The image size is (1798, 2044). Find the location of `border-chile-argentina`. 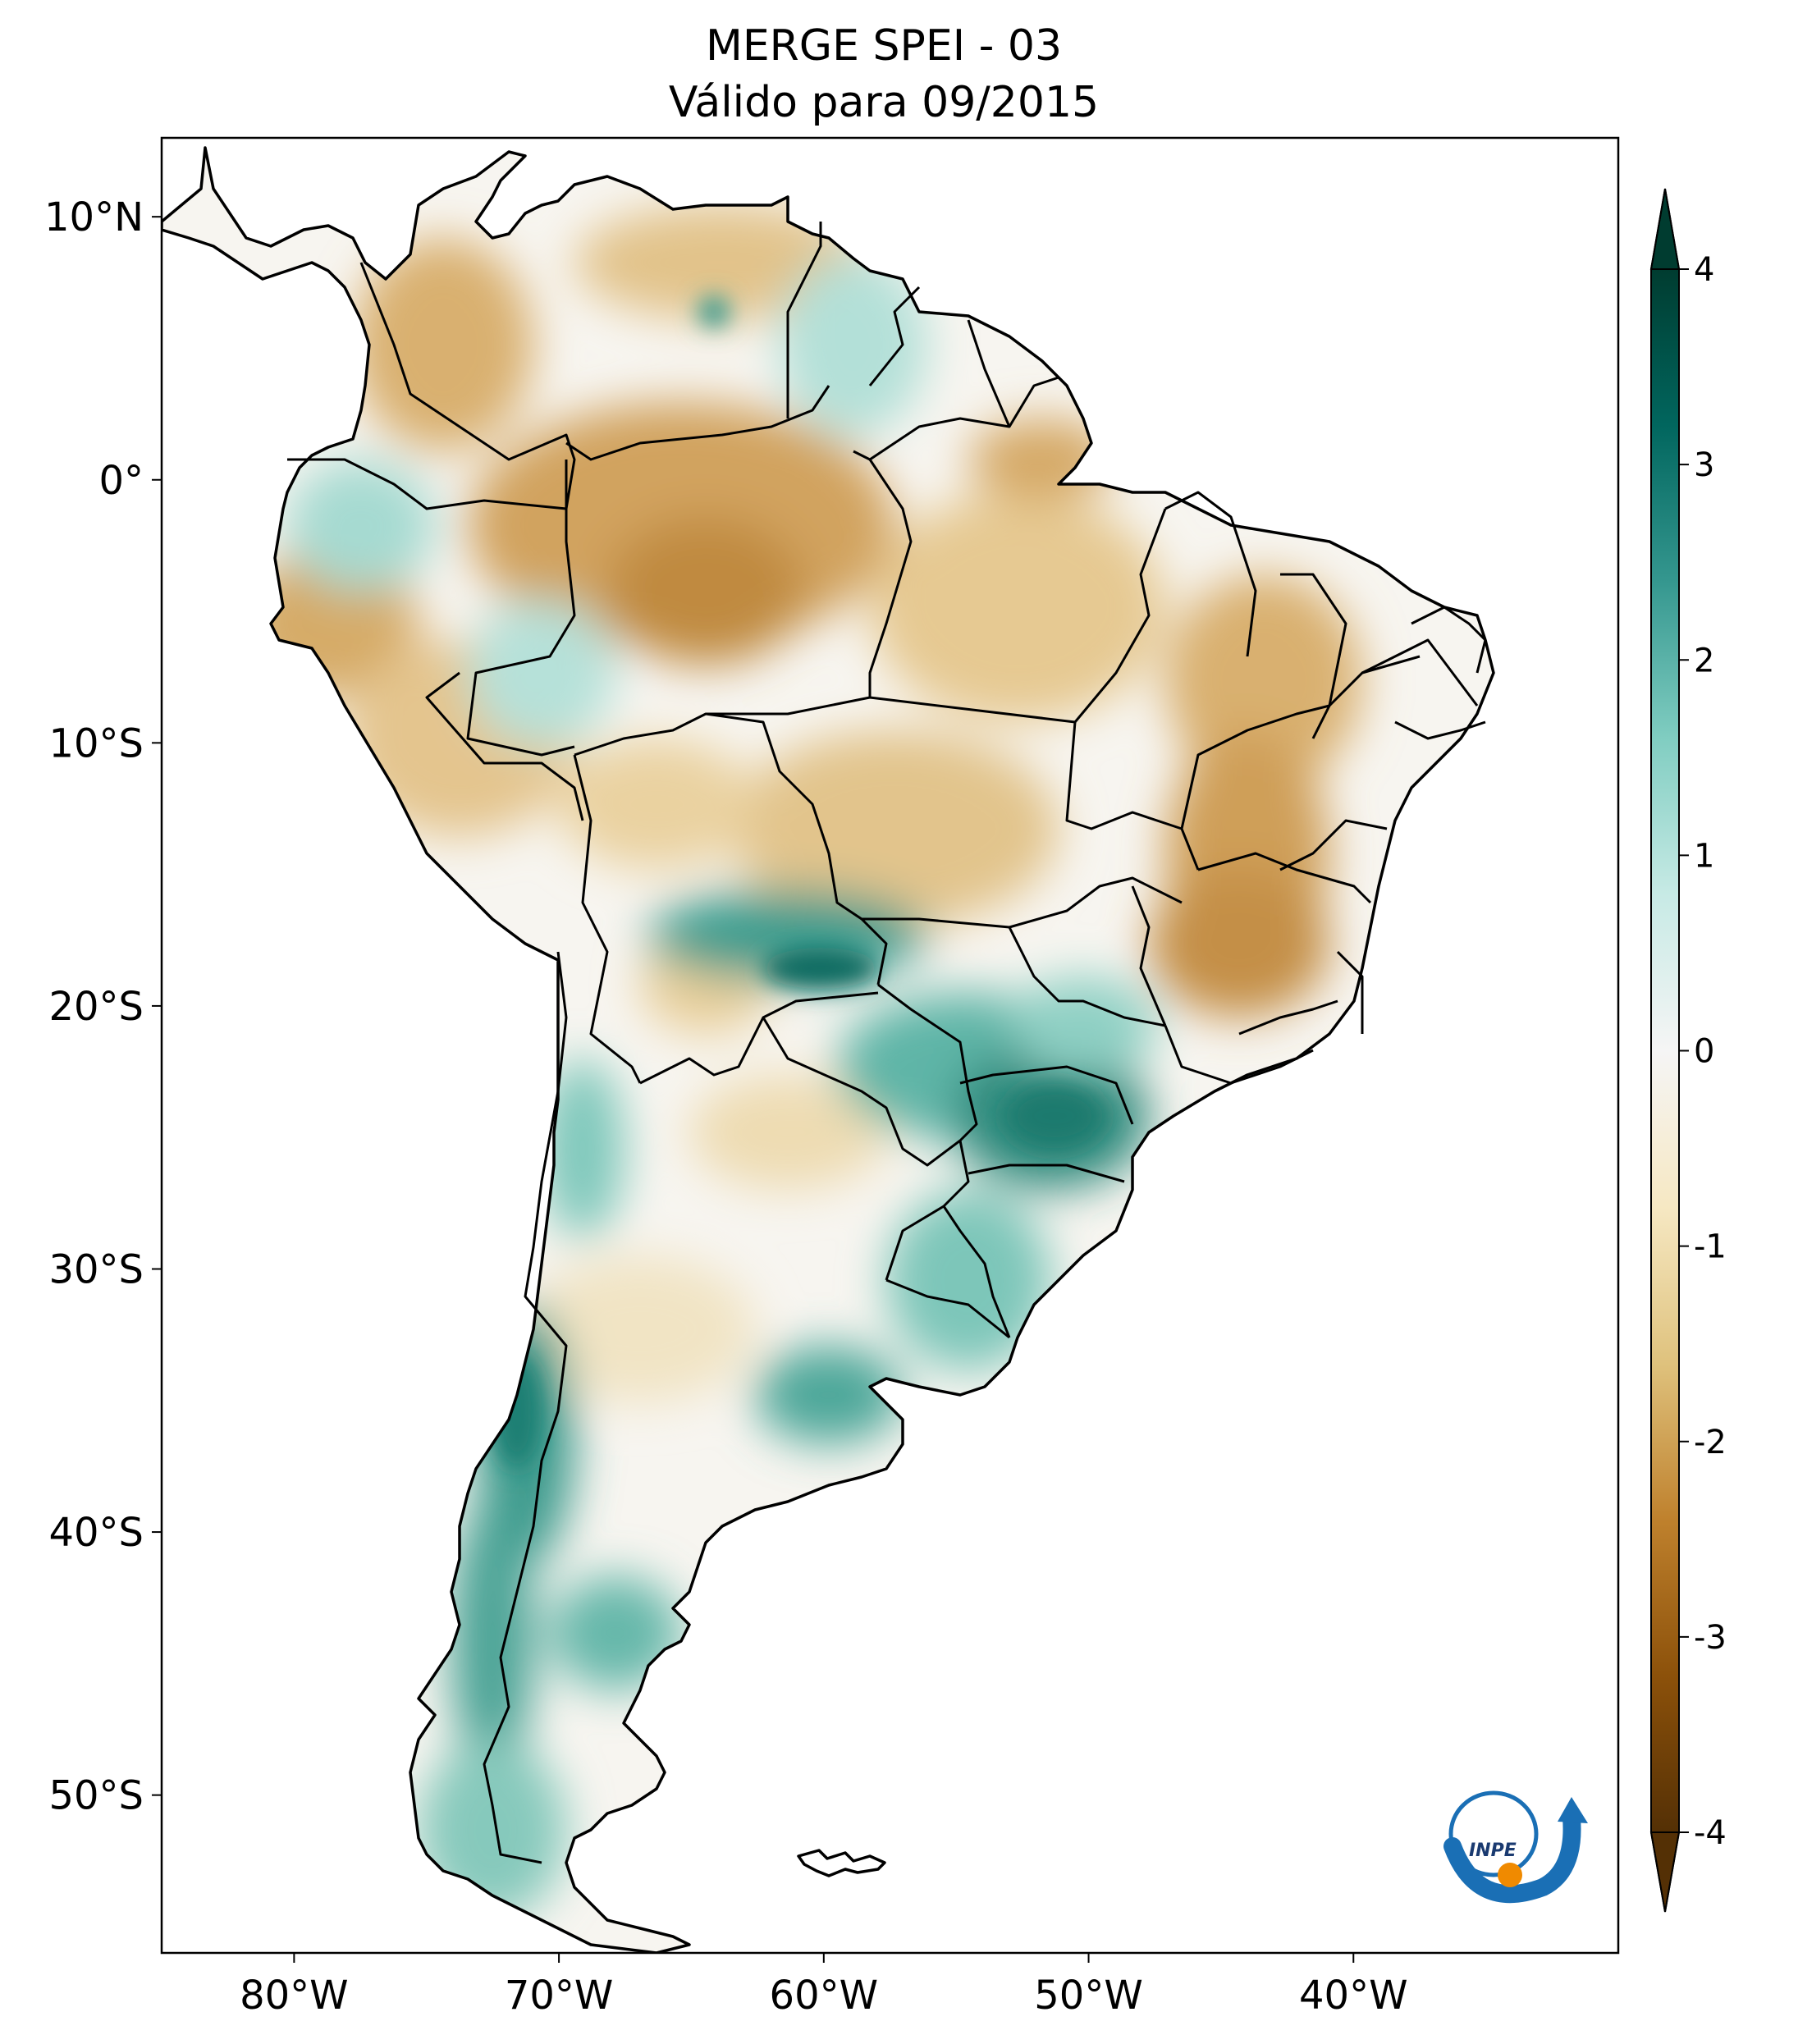

border-chile-argentina is located at coordinates (525, 1407).